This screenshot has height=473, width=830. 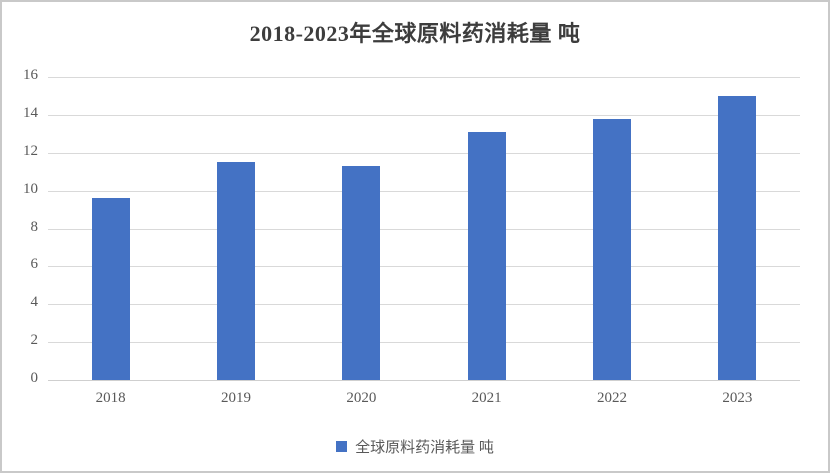 What do you see at coordinates (486, 398) in the screenshot?
I see `x-axis-tick-label: 2021` at bounding box center [486, 398].